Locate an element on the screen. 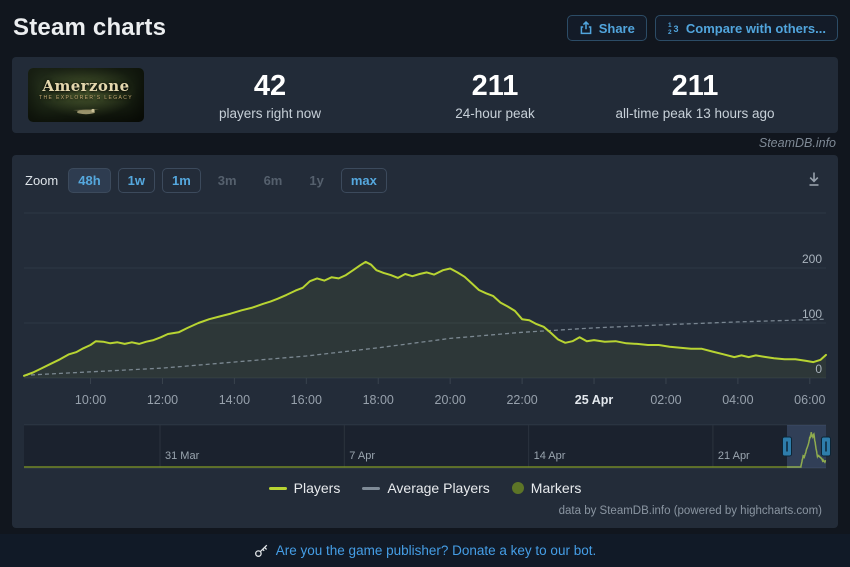  peak-24h-label: 24-hour peak is located at coordinates (495, 114).